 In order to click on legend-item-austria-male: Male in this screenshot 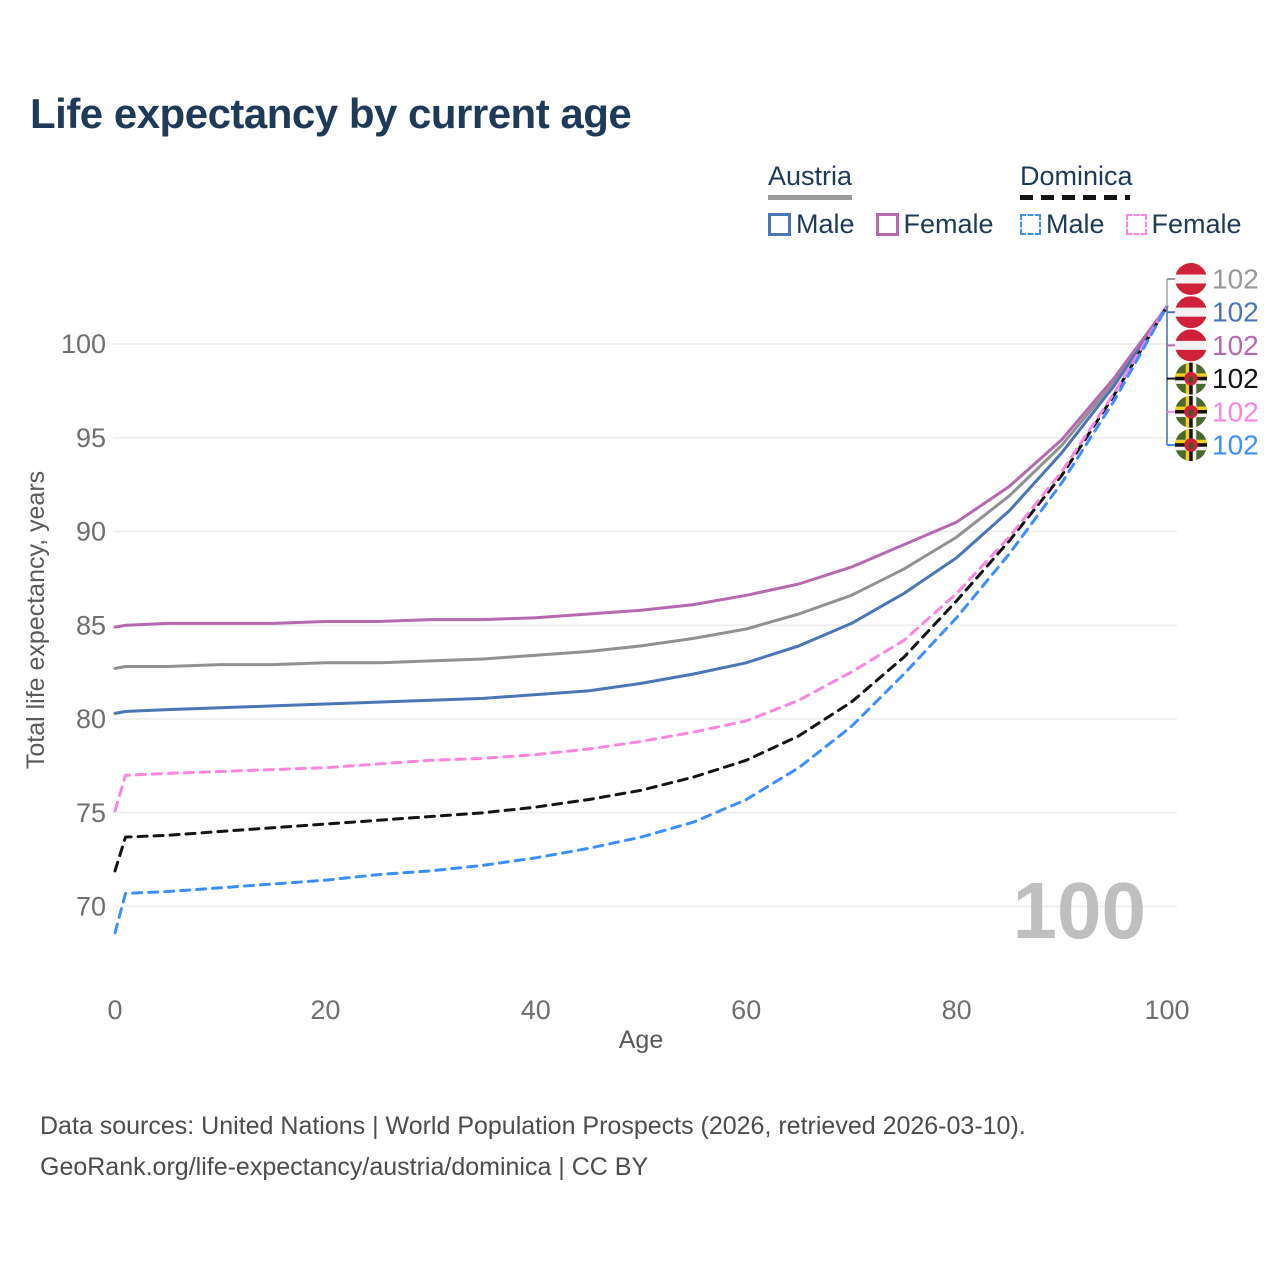, I will do `click(811, 224)`.